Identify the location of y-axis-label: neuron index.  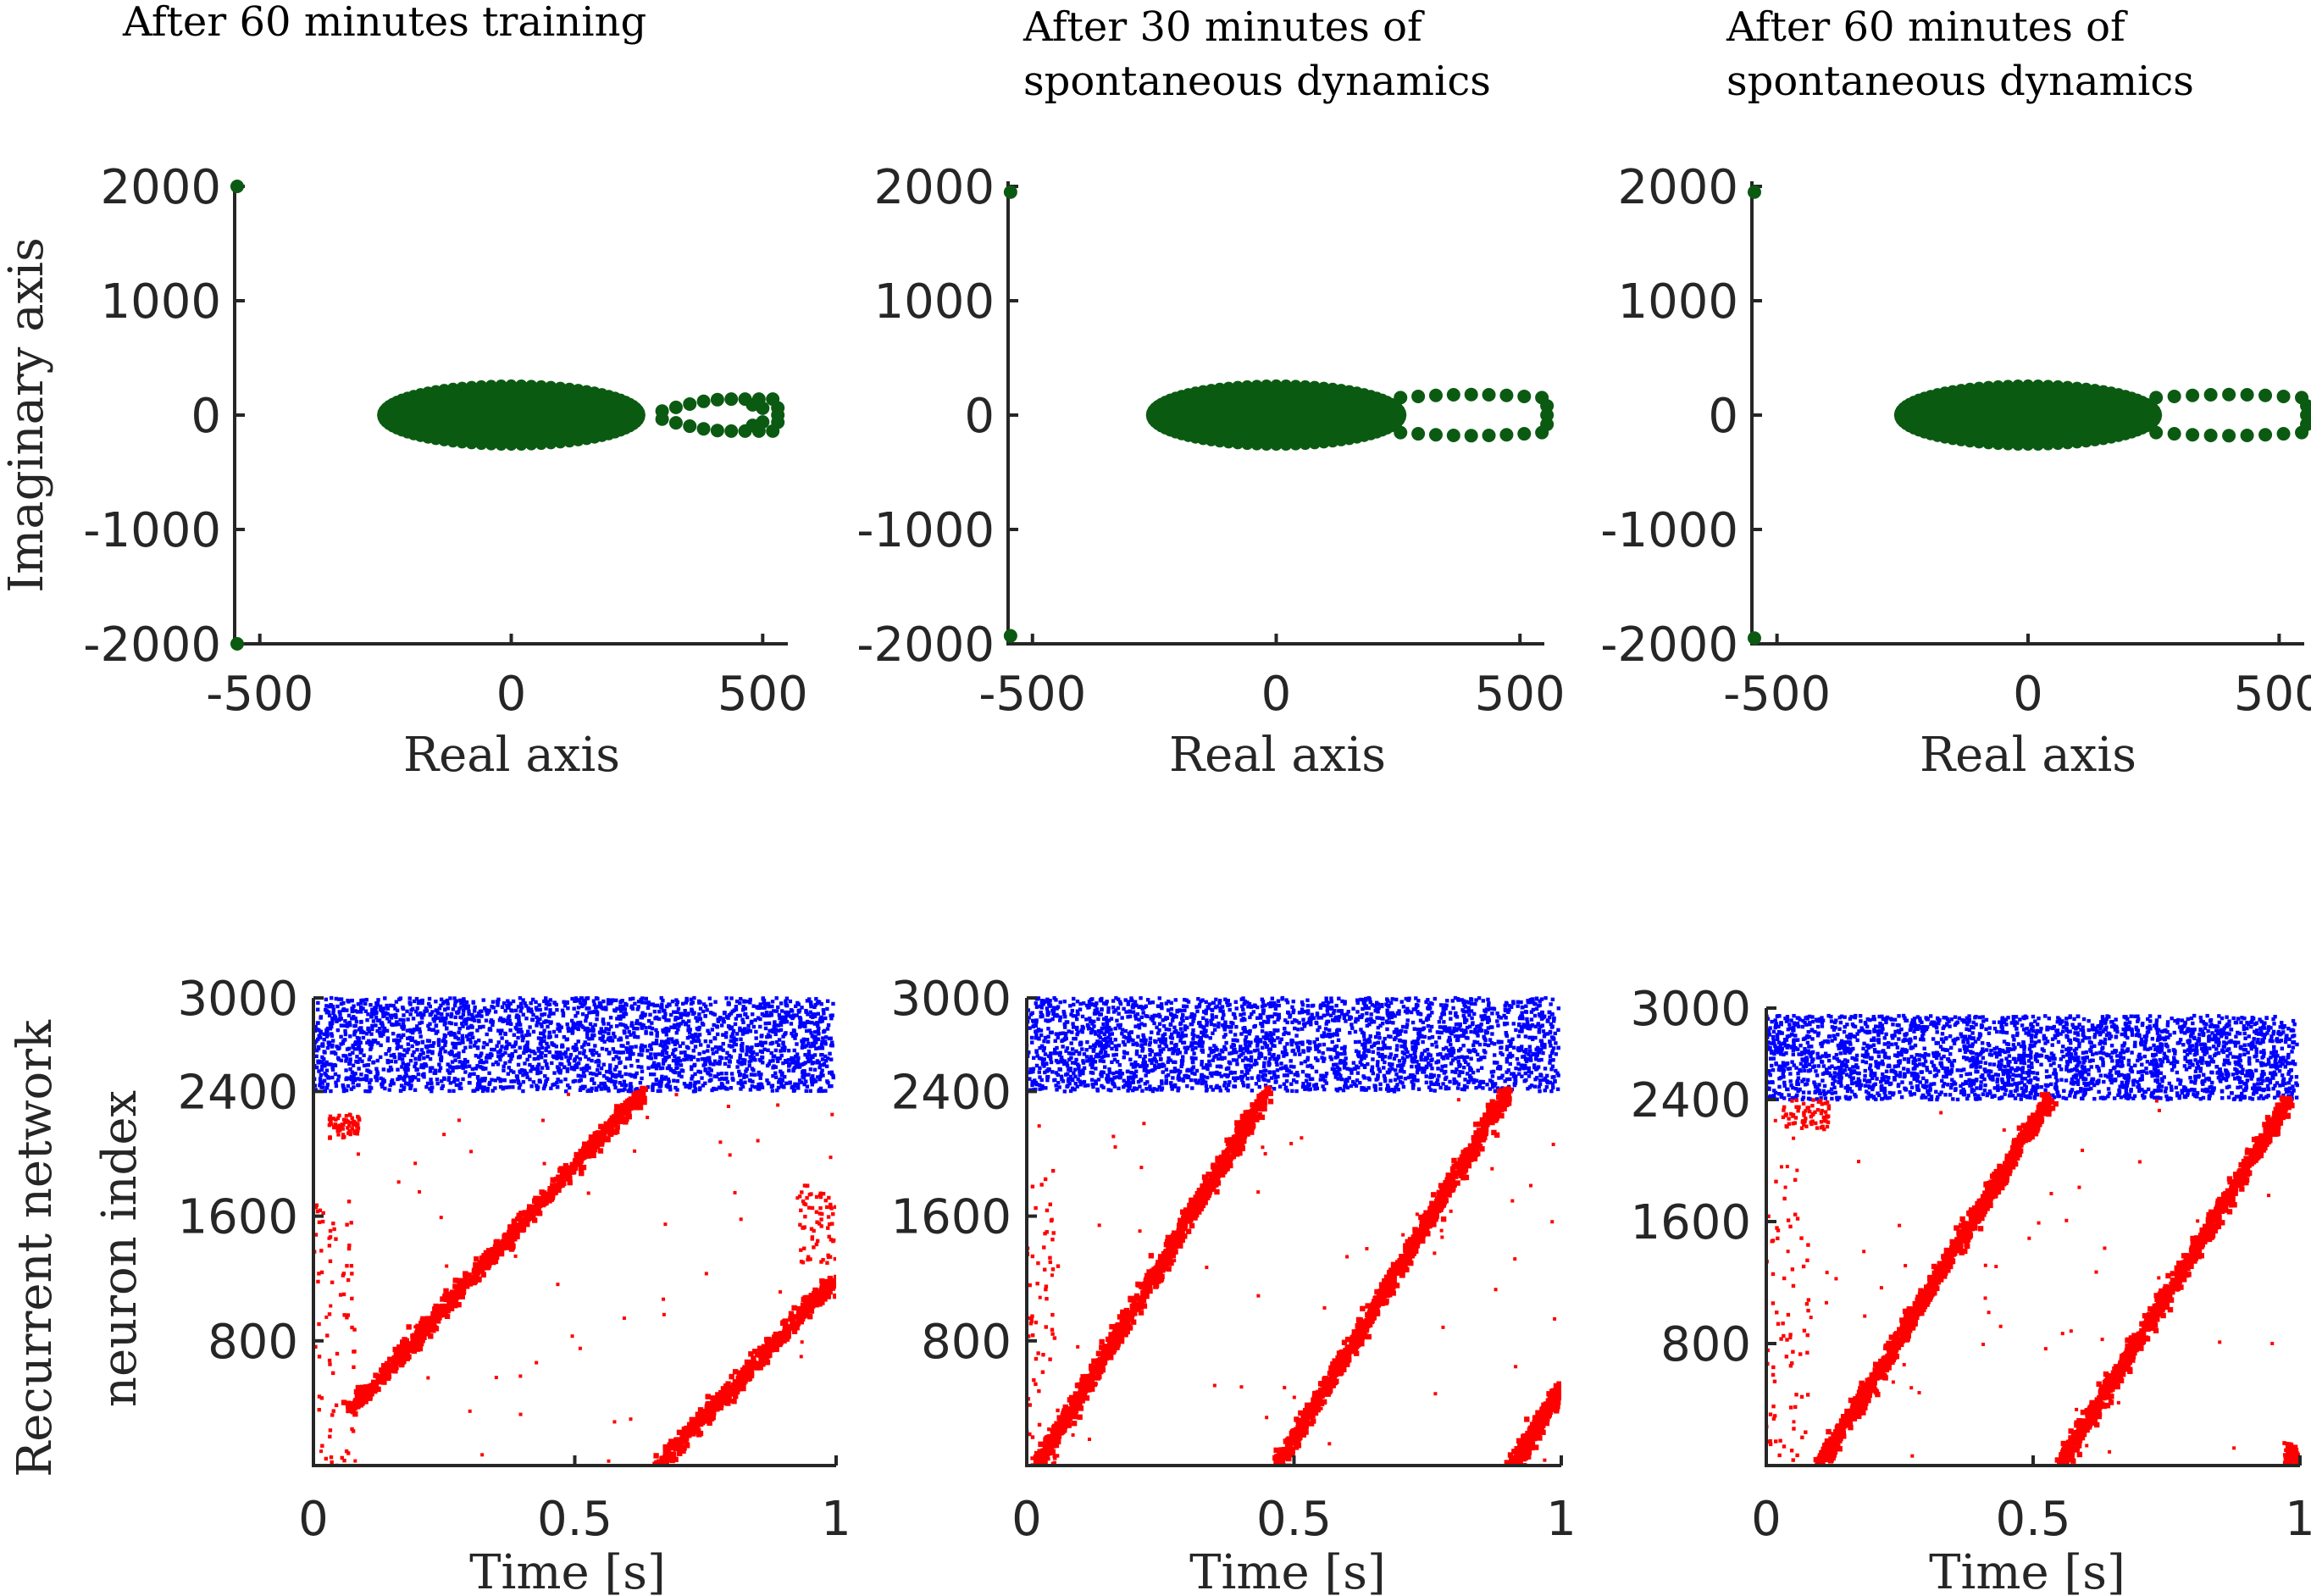
(119, 1248).